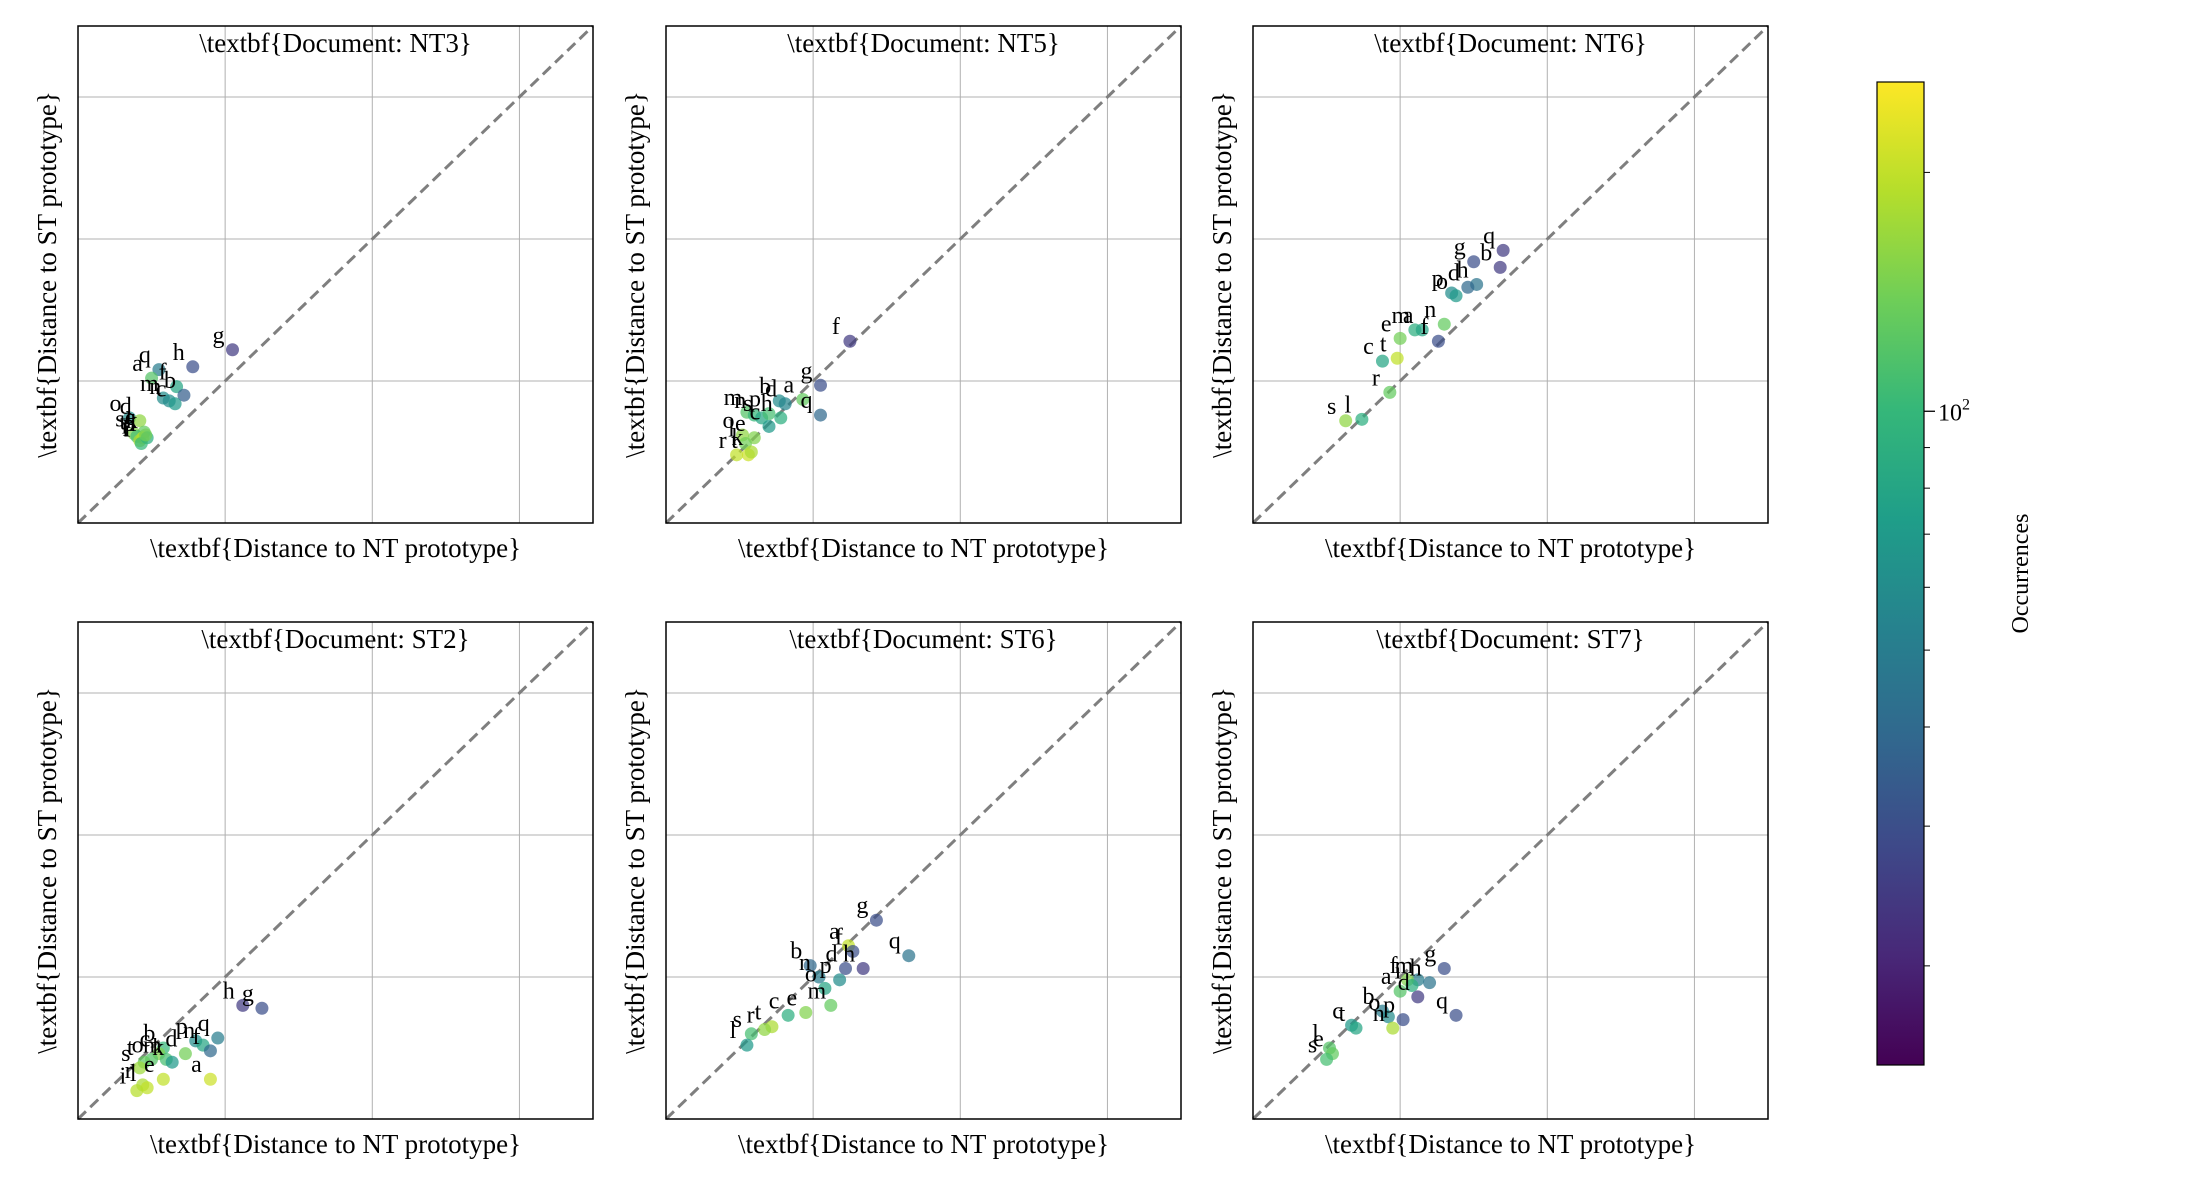 The width and height of the screenshot is (2200, 1200). What do you see at coordinates (335, 639) in the screenshot?
I see `panel-title: \textbf{Document: ST2}` at bounding box center [335, 639].